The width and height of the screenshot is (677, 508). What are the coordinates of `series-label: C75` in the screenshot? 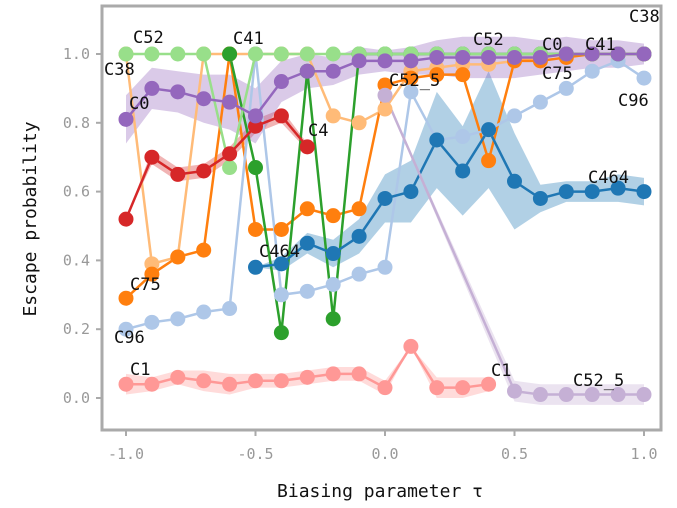 It's located at (557, 74).